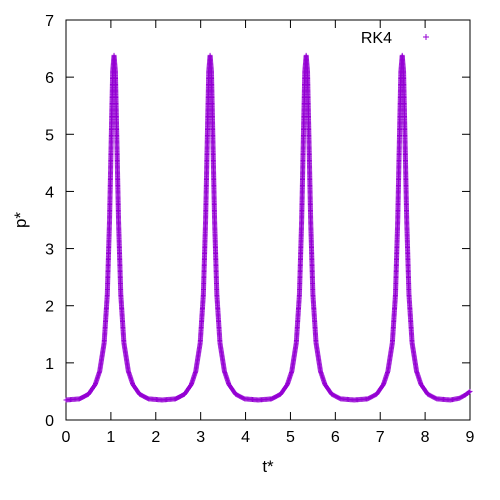 The image size is (500, 500). Describe the element at coordinates (110, 437) in the screenshot. I see `x-tick-label: 1` at that location.